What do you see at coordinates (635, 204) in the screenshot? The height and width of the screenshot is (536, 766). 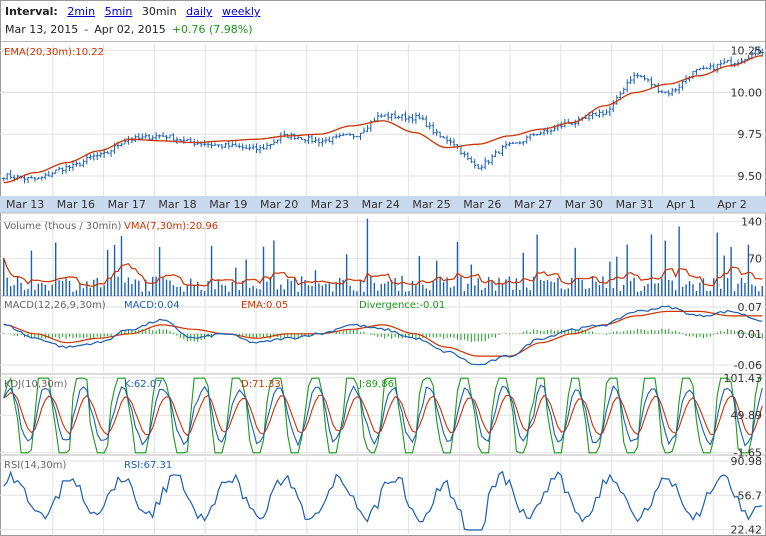 I see `date-tick-label: Mar 31` at bounding box center [635, 204].